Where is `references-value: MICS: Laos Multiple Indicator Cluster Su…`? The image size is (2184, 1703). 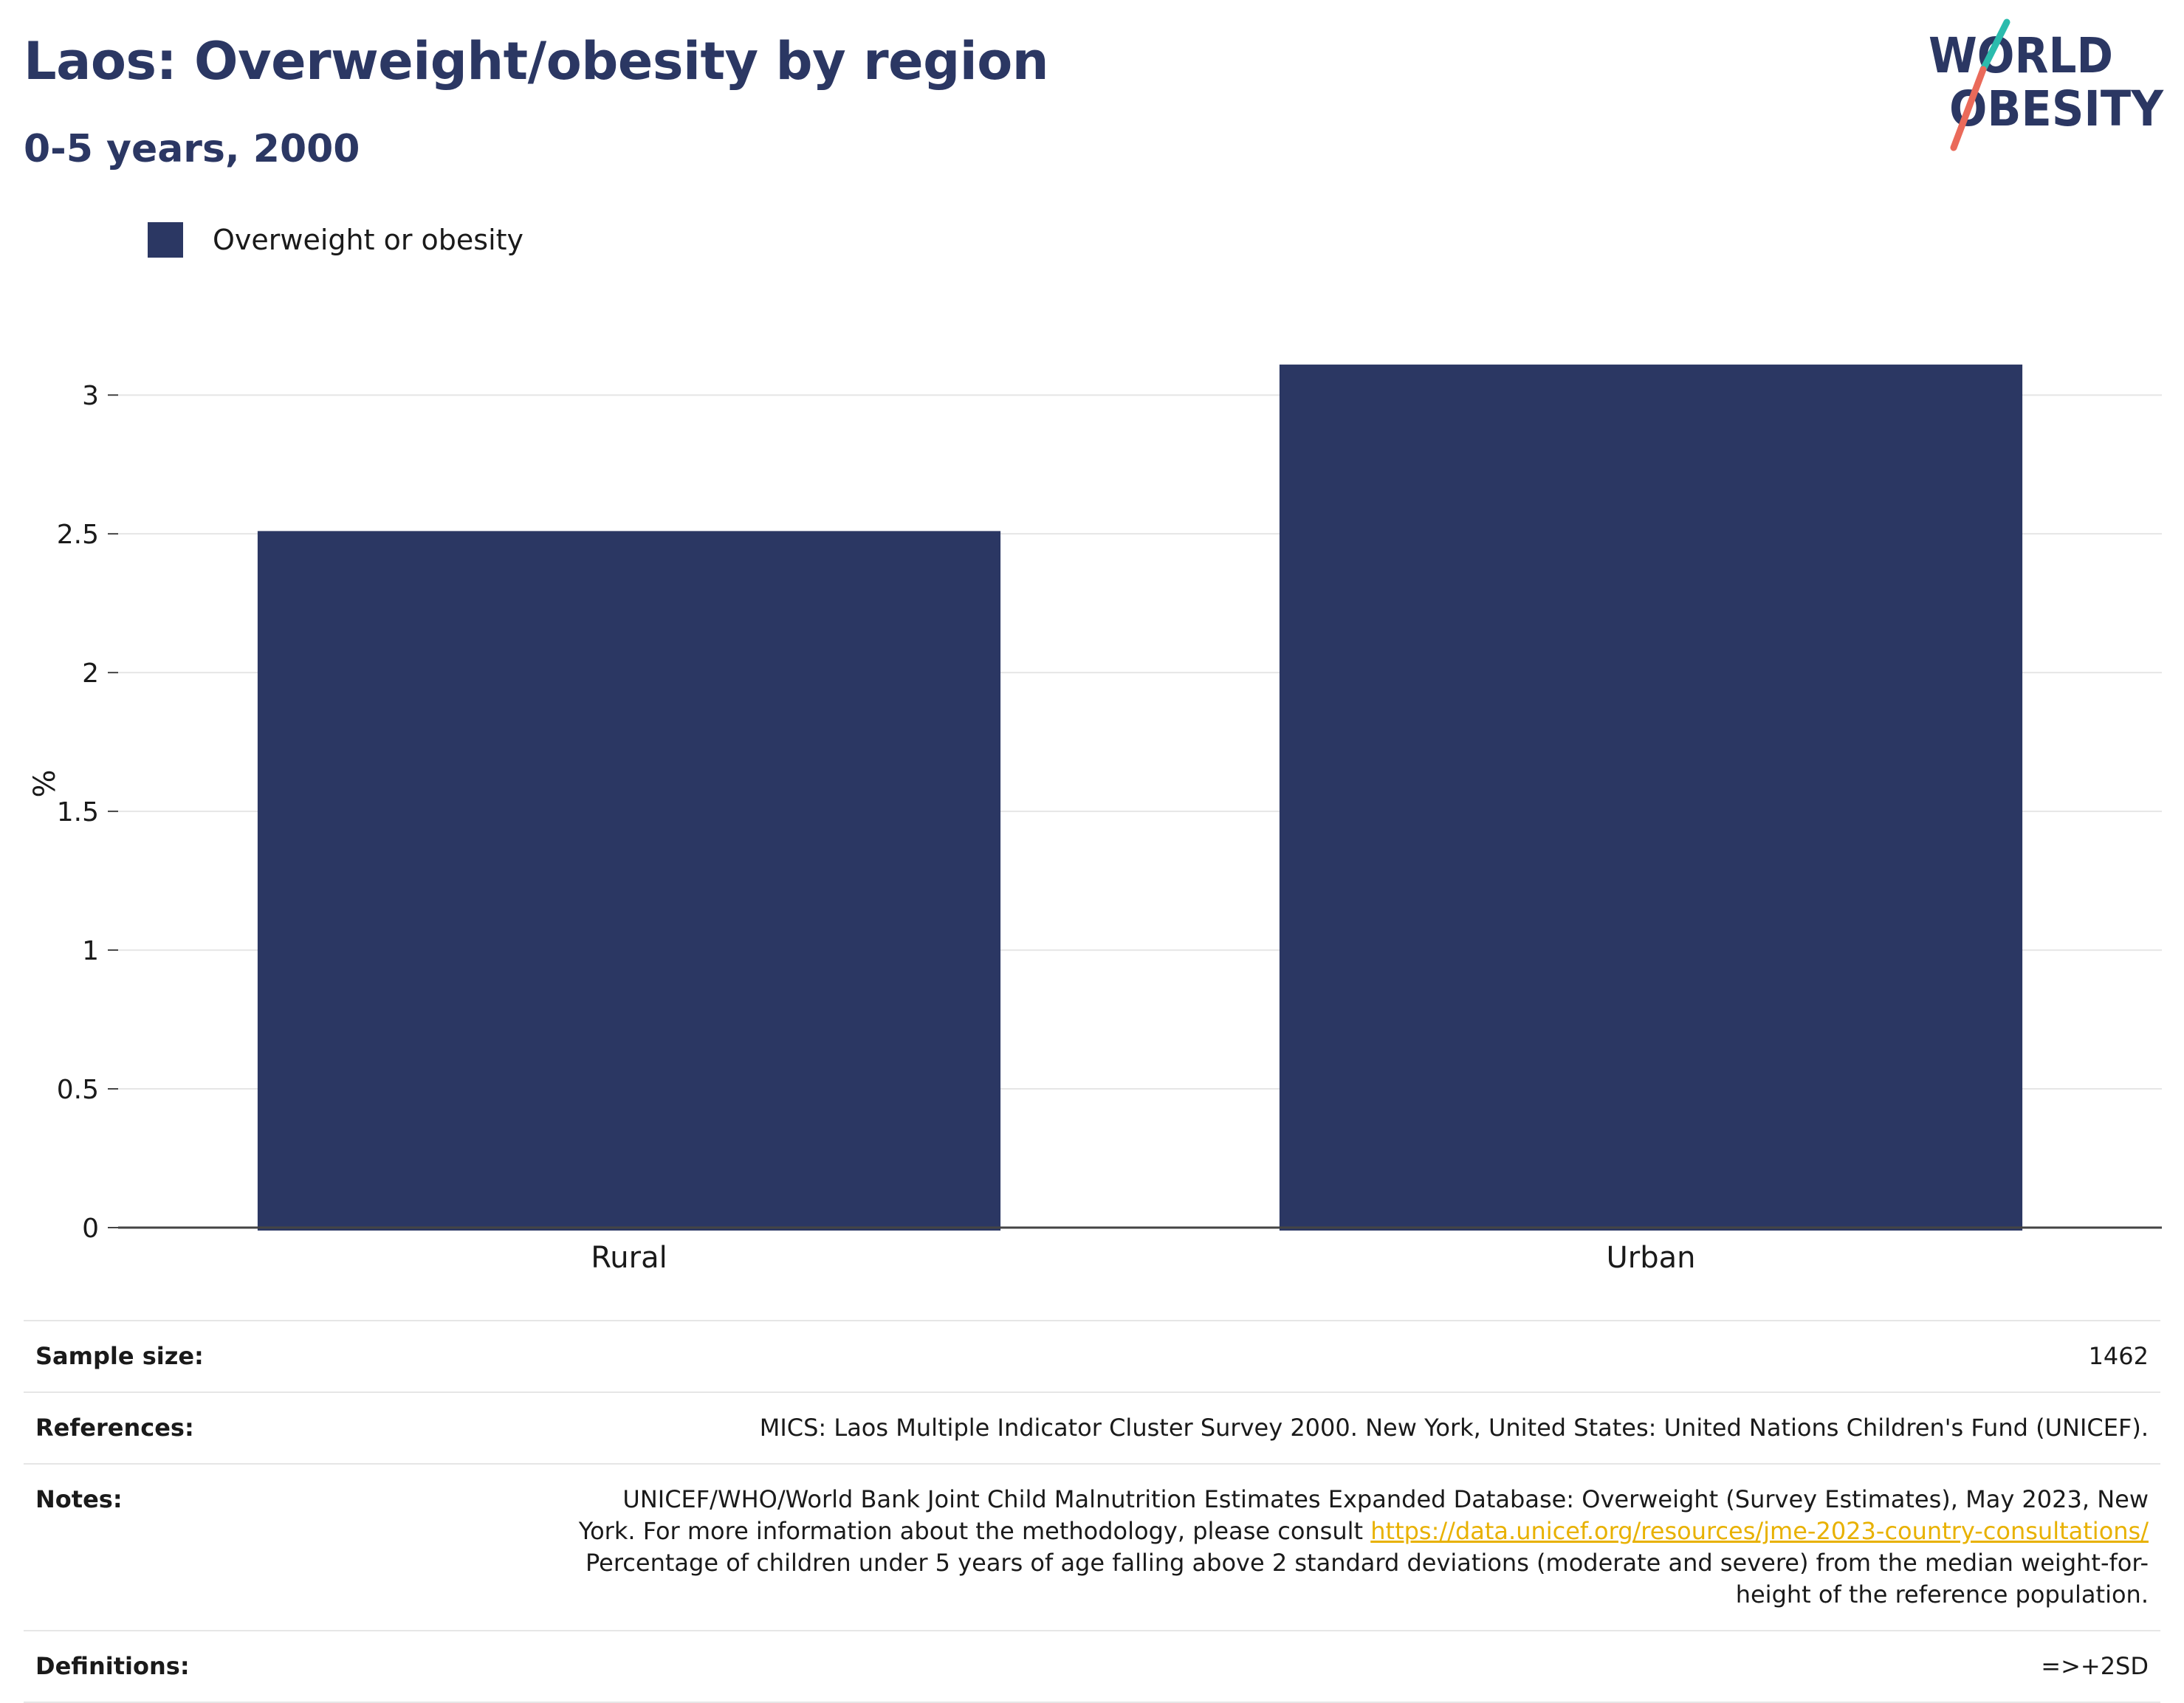
references-value: MICS: Laos Multiple Indicator Cluster Su… is located at coordinates (1229, 1428).